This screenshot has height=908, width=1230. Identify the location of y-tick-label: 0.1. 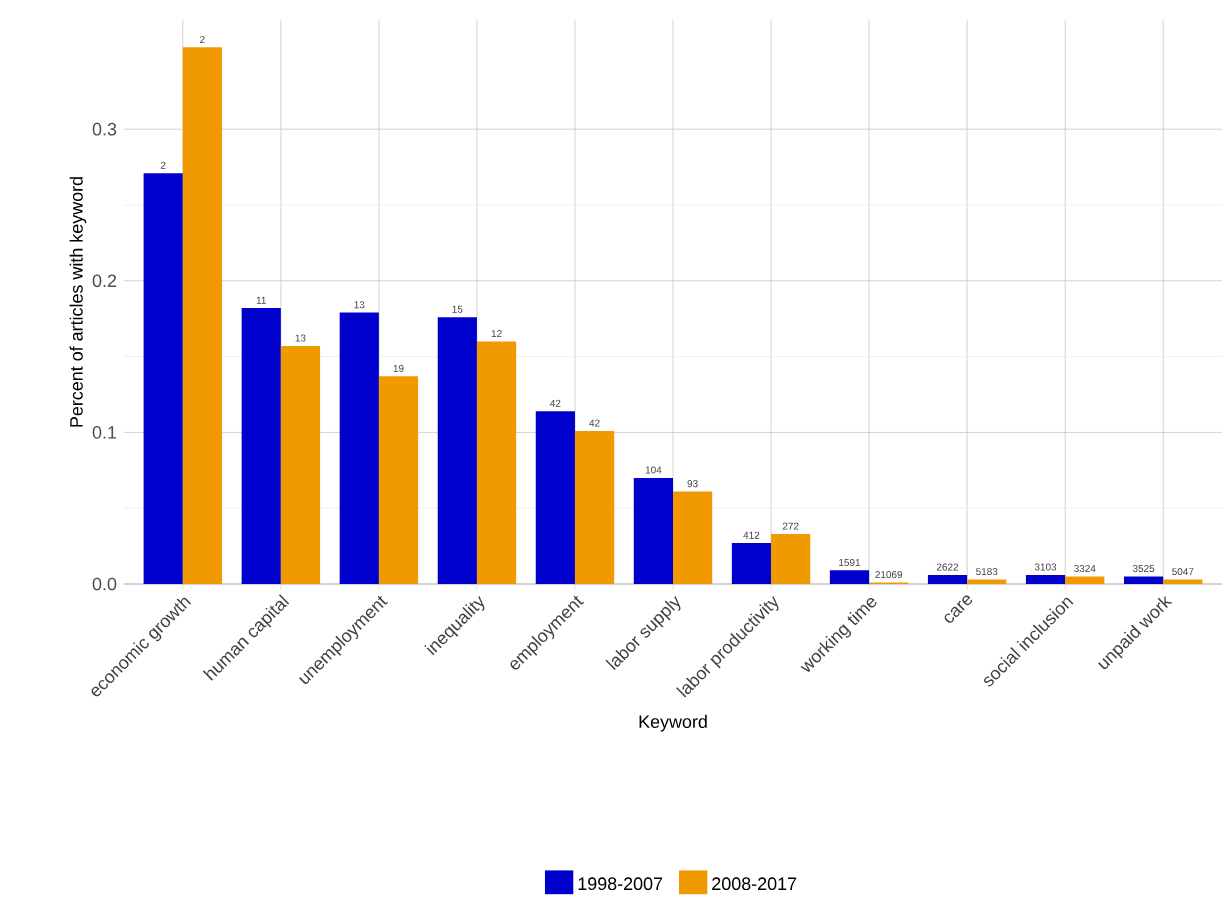
(104, 432).